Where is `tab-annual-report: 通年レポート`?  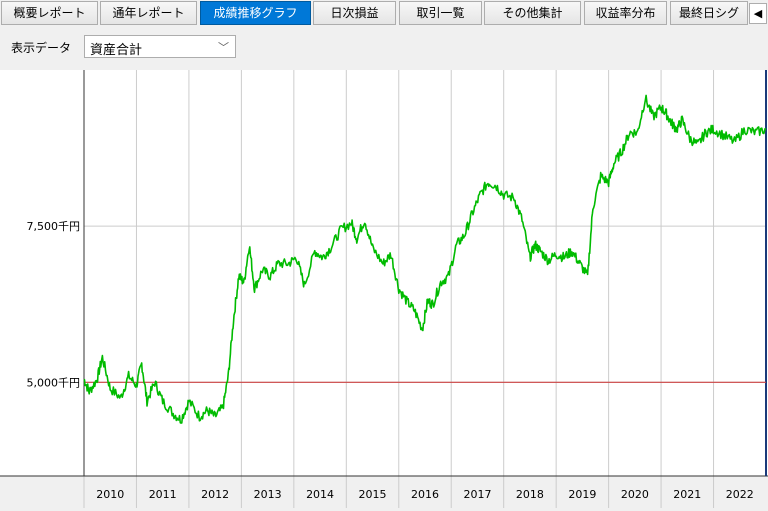
tab-annual-report: 通年レポート is located at coordinates (148, 13).